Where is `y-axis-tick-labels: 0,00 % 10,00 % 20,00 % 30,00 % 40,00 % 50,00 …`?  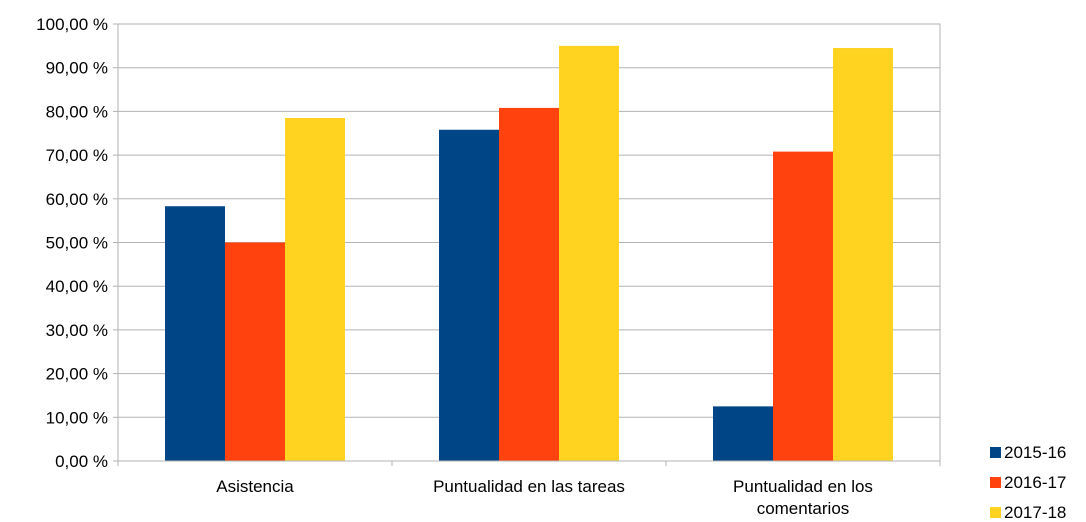 y-axis-tick-labels: 0,00 % 10,00 % 20,00 % 30,00 % 40,00 % 50,00 … is located at coordinates (77, 243).